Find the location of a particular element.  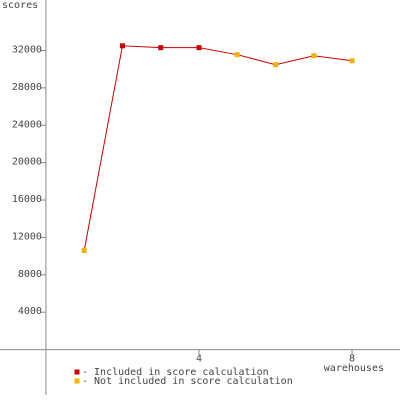

legend-label: - Not included in score calculation is located at coordinates (187, 381).